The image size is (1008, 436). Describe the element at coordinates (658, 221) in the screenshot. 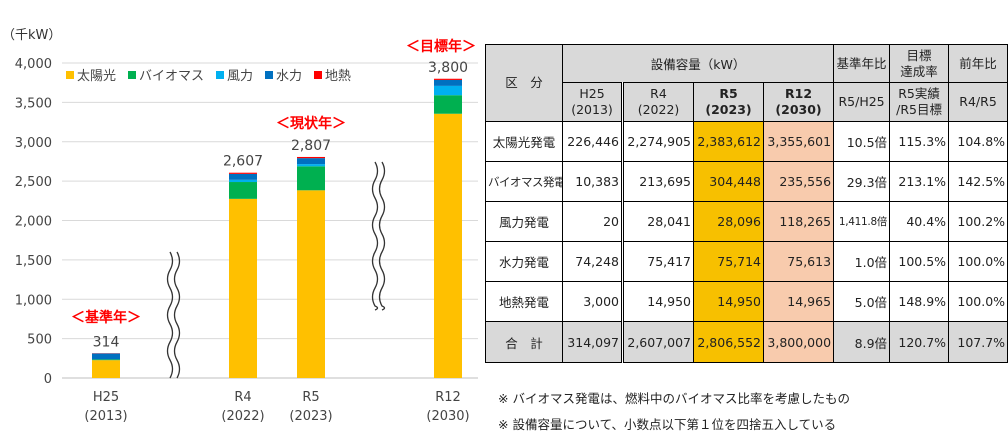

I see `cell-r4: 28,041` at that location.